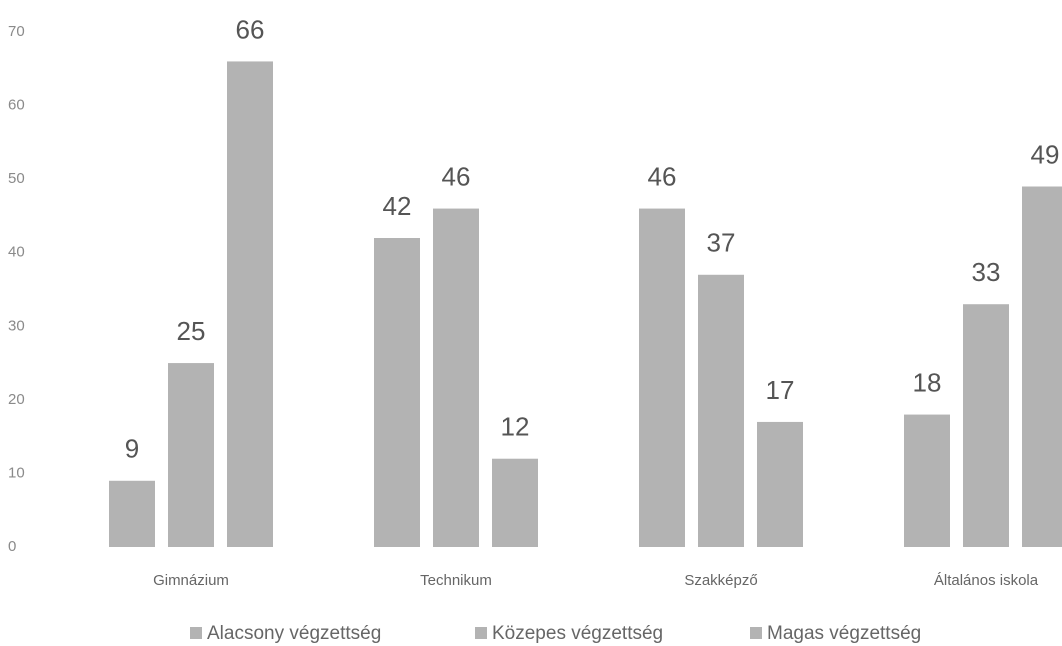 The height and width of the screenshot is (646, 1062). What do you see at coordinates (16, 325) in the screenshot?
I see `y-tick-label: 30` at bounding box center [16, 325].